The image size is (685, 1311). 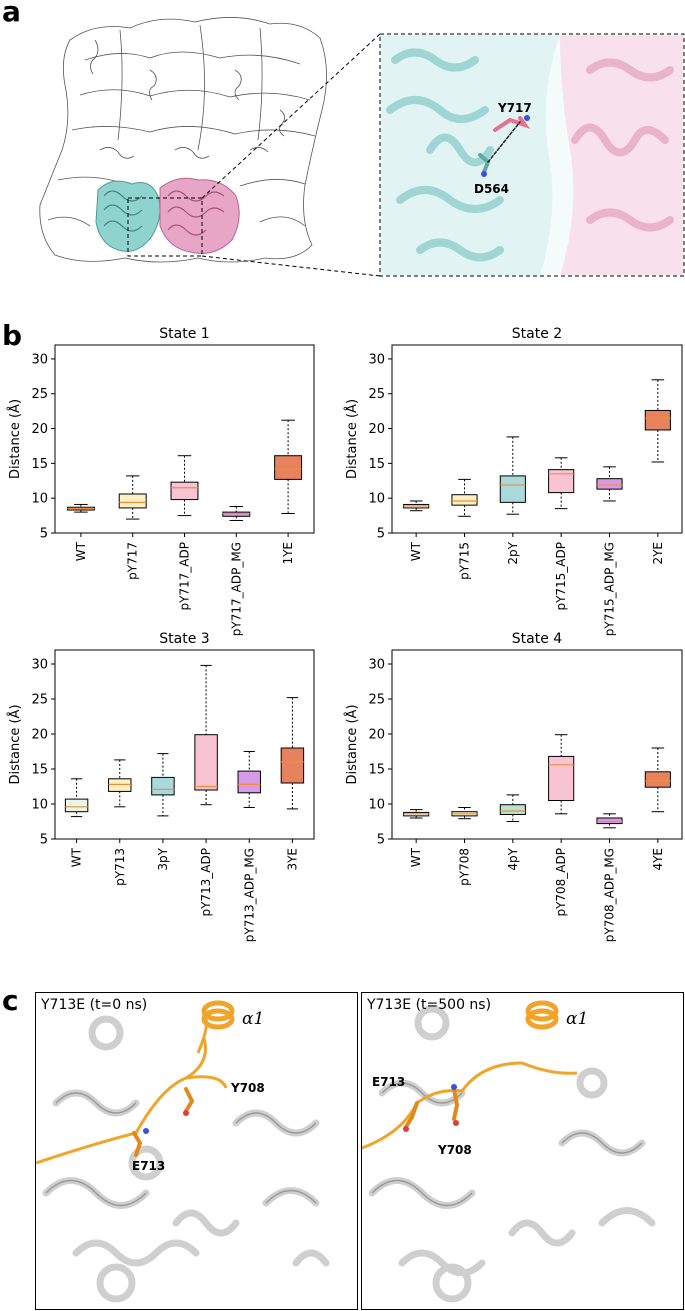 What do you see at coordinates (376, 429) in the screenshot?
I see `y-tick-label: 20` at bounding box center [376, 429].